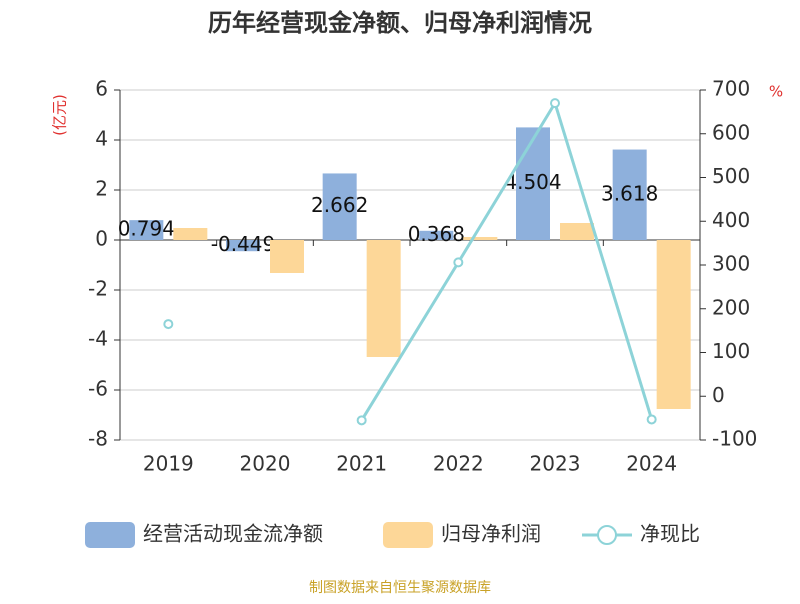  What do you see at coordinates (400, 23) in the screenshot?
I see `chart-title: 历年经营现金净额、归母净利润情况` at bounding box center [400, 23].